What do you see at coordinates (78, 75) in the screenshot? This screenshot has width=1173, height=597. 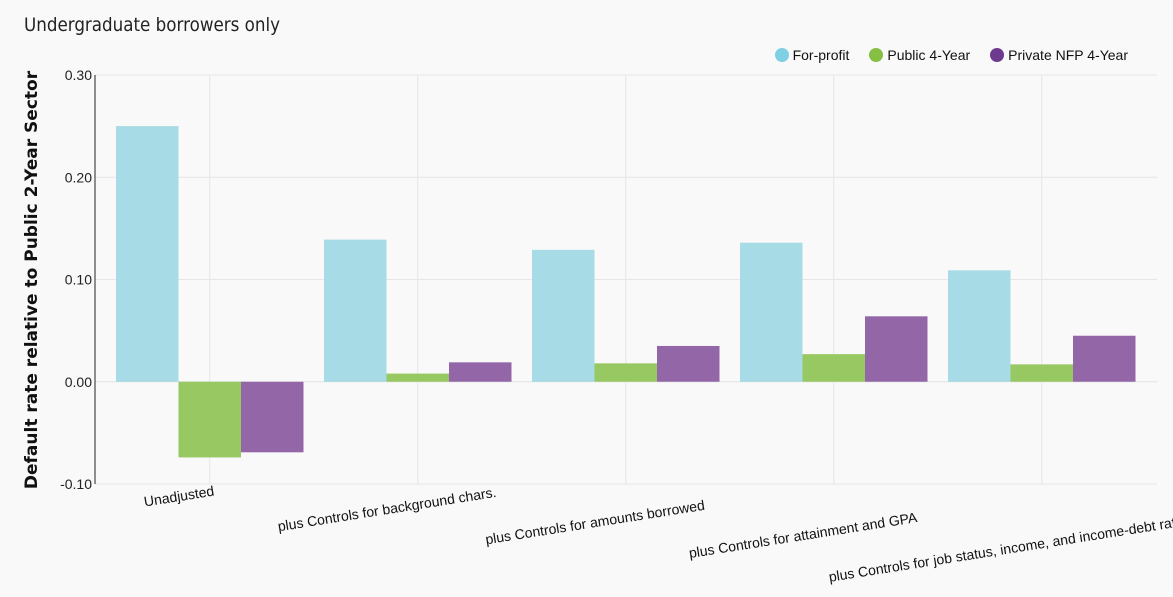 I see `y-tick-label: 0.30` at bounding box center [78, 75].